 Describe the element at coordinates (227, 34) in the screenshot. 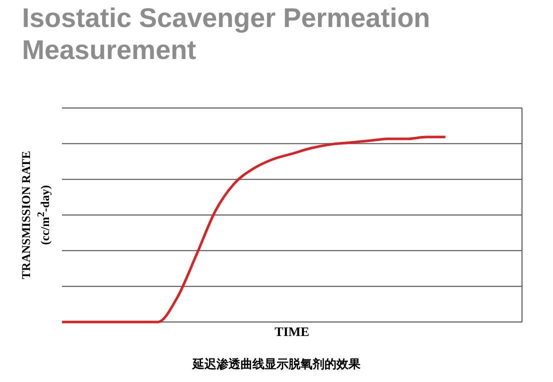

I see `chart-title: Isostatic Scavenger Permeation Measurement` at that location.